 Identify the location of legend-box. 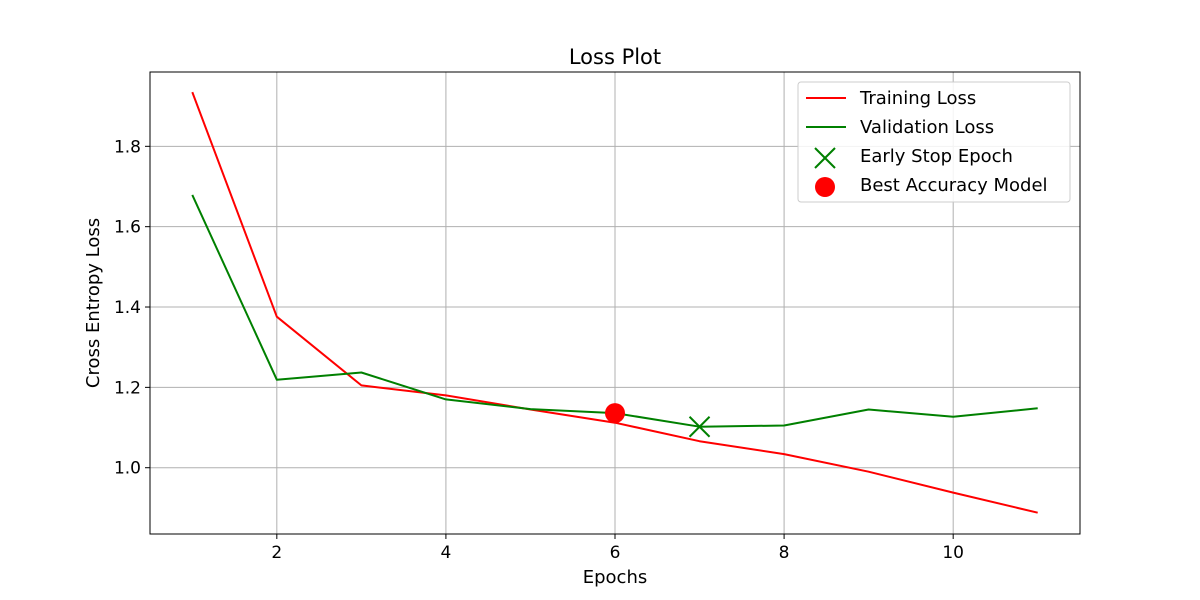
(934, 142).